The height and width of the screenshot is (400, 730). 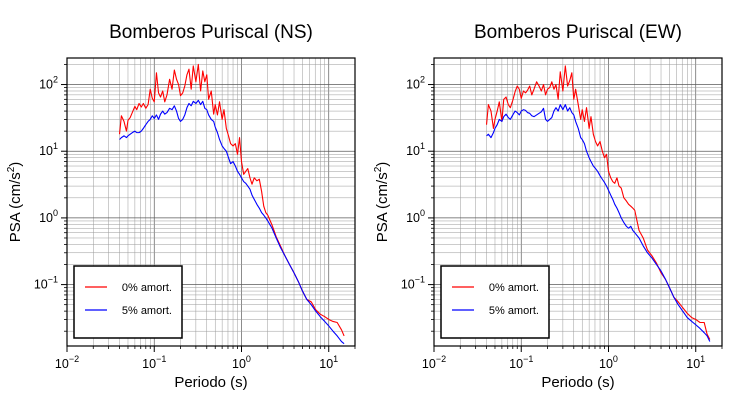 I want to click on chart-title: Bomberos Puriscal (NS), so click(x=211, y=32).